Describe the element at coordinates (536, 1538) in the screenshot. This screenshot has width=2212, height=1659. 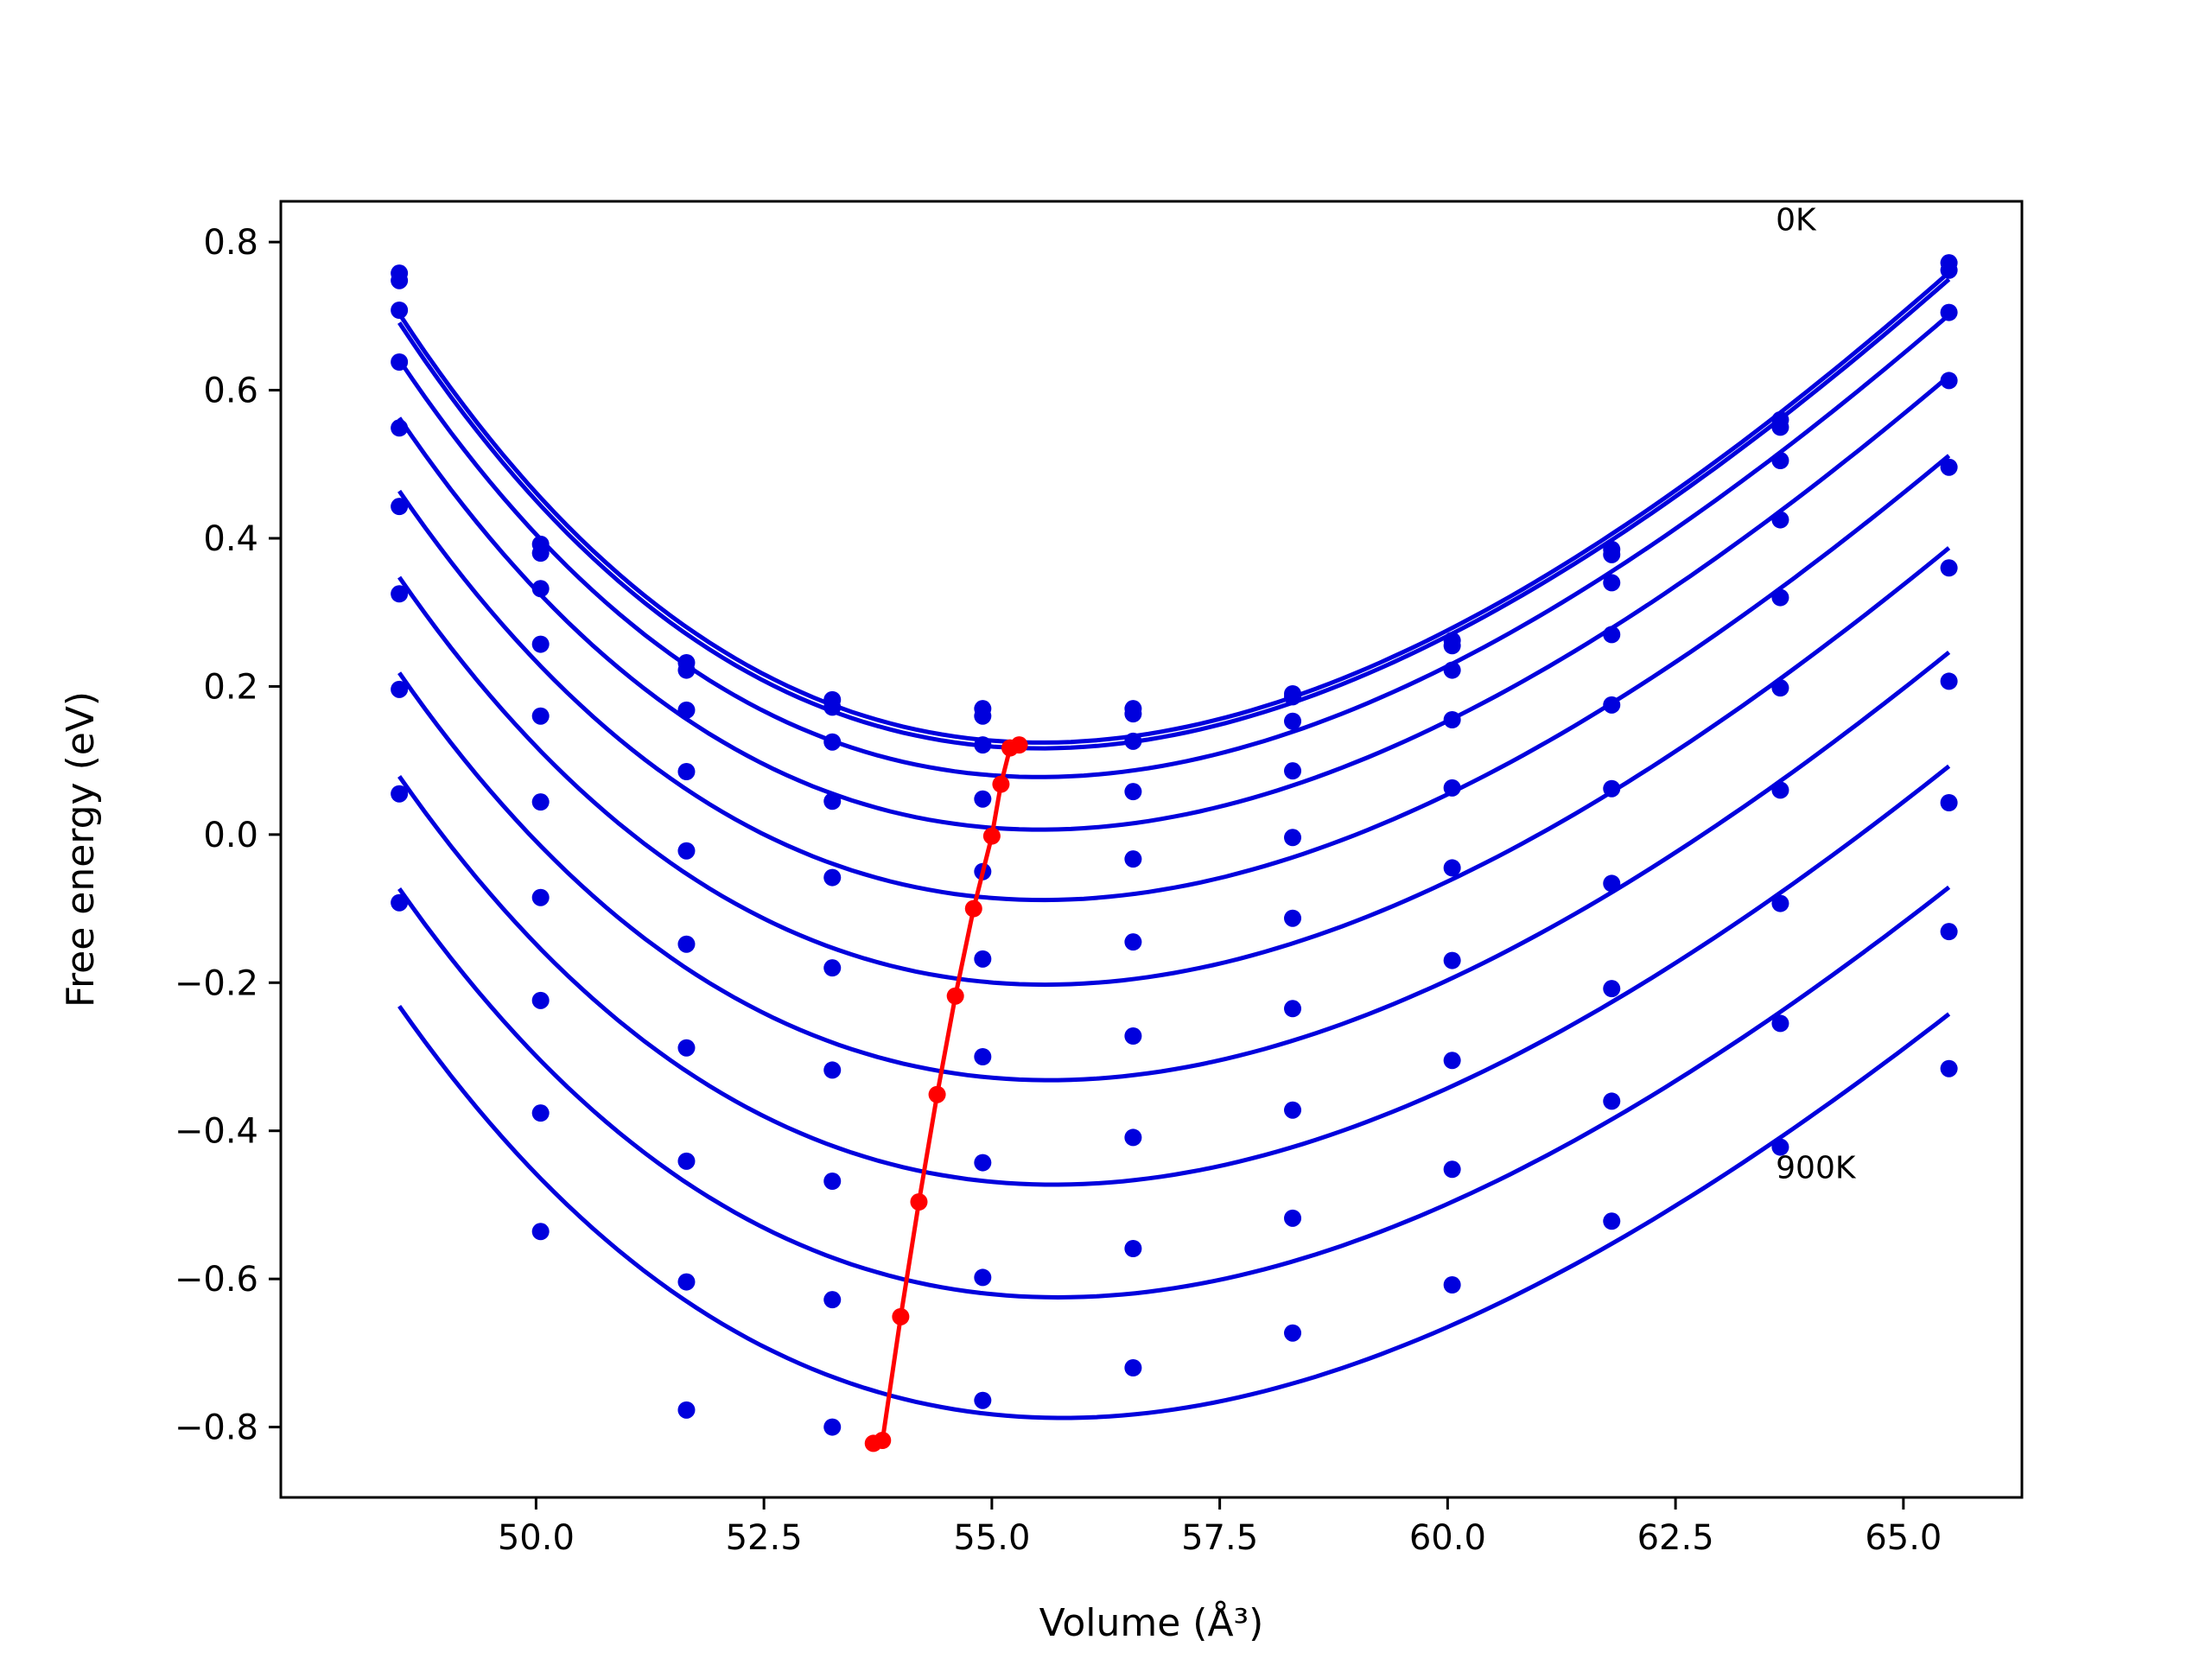
I see `x-tick-label: 50.0` at that location.